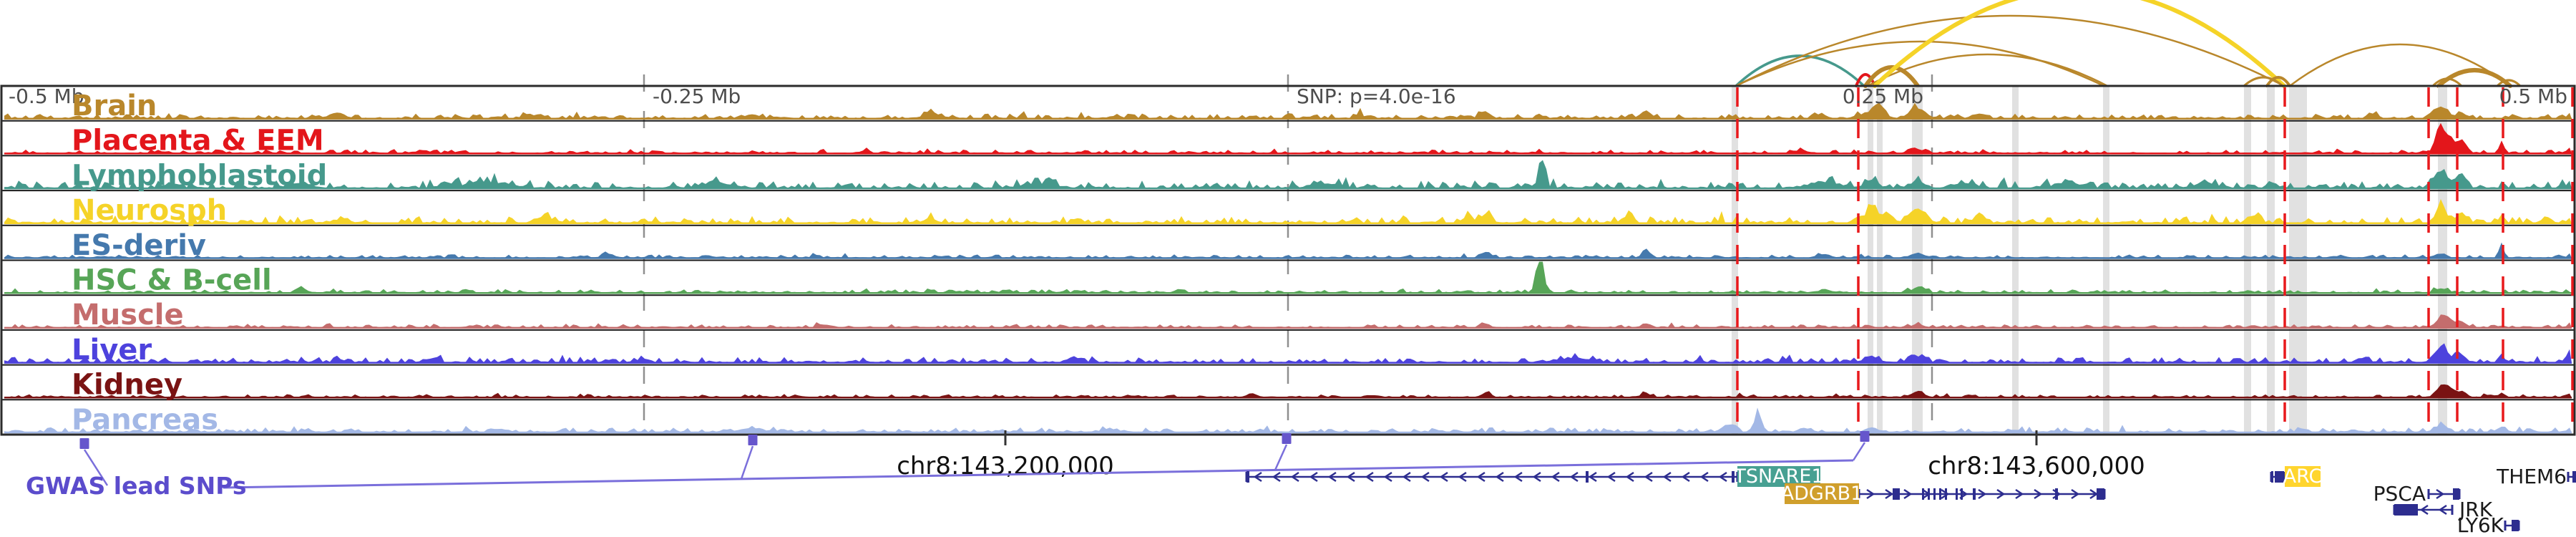  Describe the element at coordinates (2531, 476) in the screenshot. I see `gene-label: THEM6` at that location.